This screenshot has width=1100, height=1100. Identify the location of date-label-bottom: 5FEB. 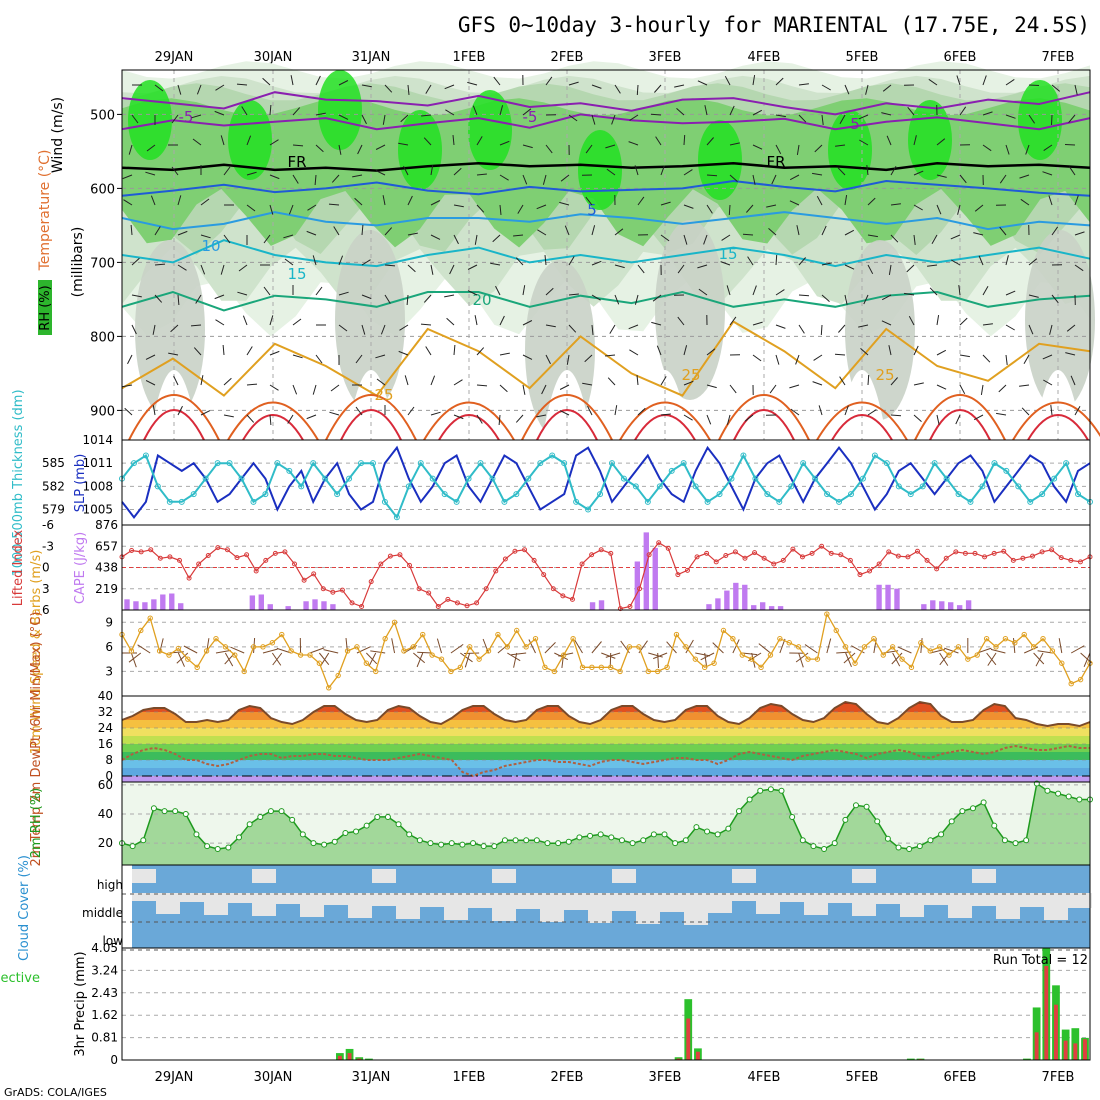
(862, 1077).